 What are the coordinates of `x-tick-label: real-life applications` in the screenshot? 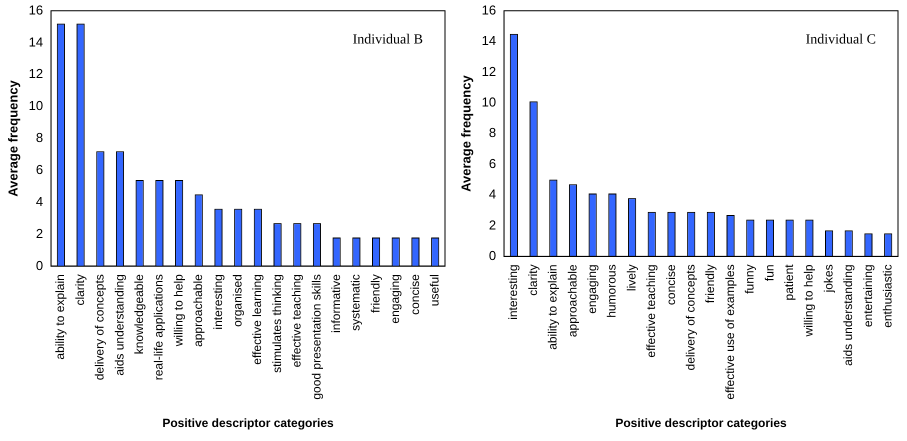 It's located at (159, 327).